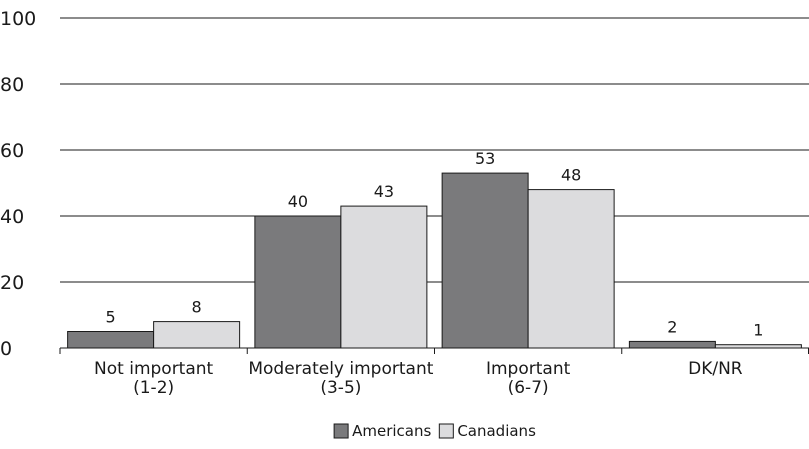  I want to click on legend-swatch-canadians, so click(446, 431).